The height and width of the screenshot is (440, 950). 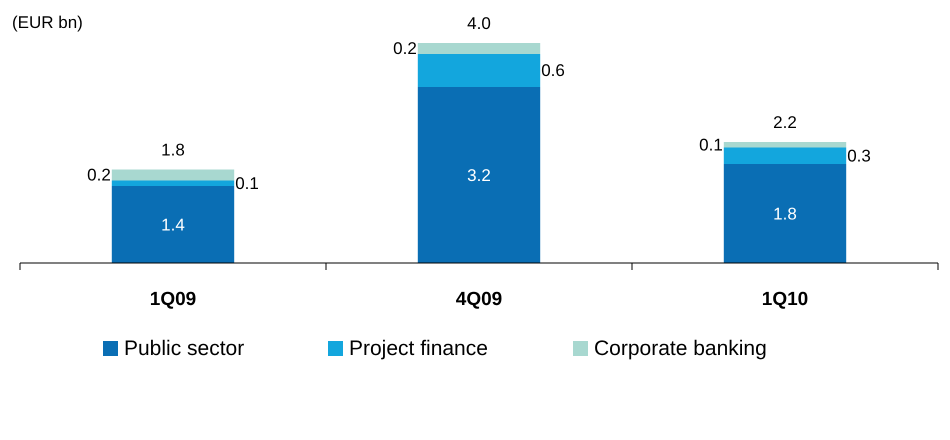 I want to click on data-label: 1.8, so click(x=785, y=214).